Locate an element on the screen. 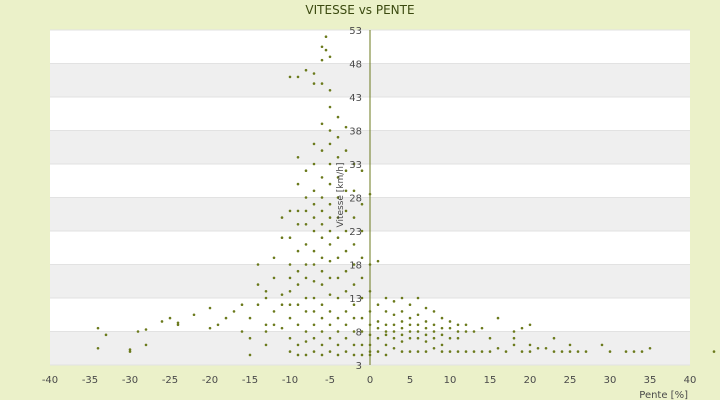  x-tick-labels: -40 -35 -30 -25 -20 -15 -10 -5 0 5 10 15 20 25 30 35 40 is located at coordinates (369, 380).